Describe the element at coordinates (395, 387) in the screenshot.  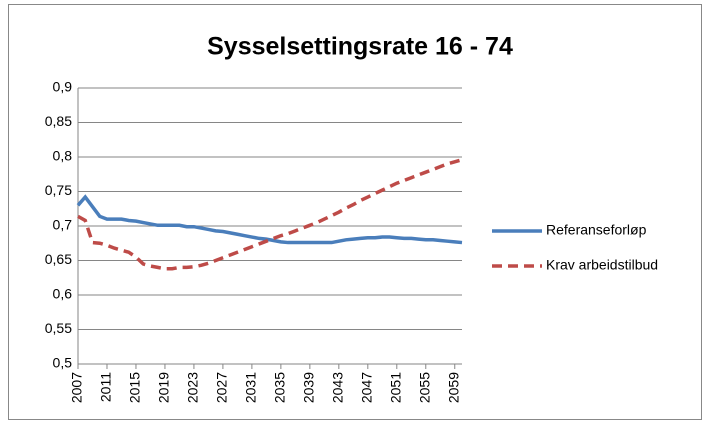
I see `x-tick-label: 2051` at that location.